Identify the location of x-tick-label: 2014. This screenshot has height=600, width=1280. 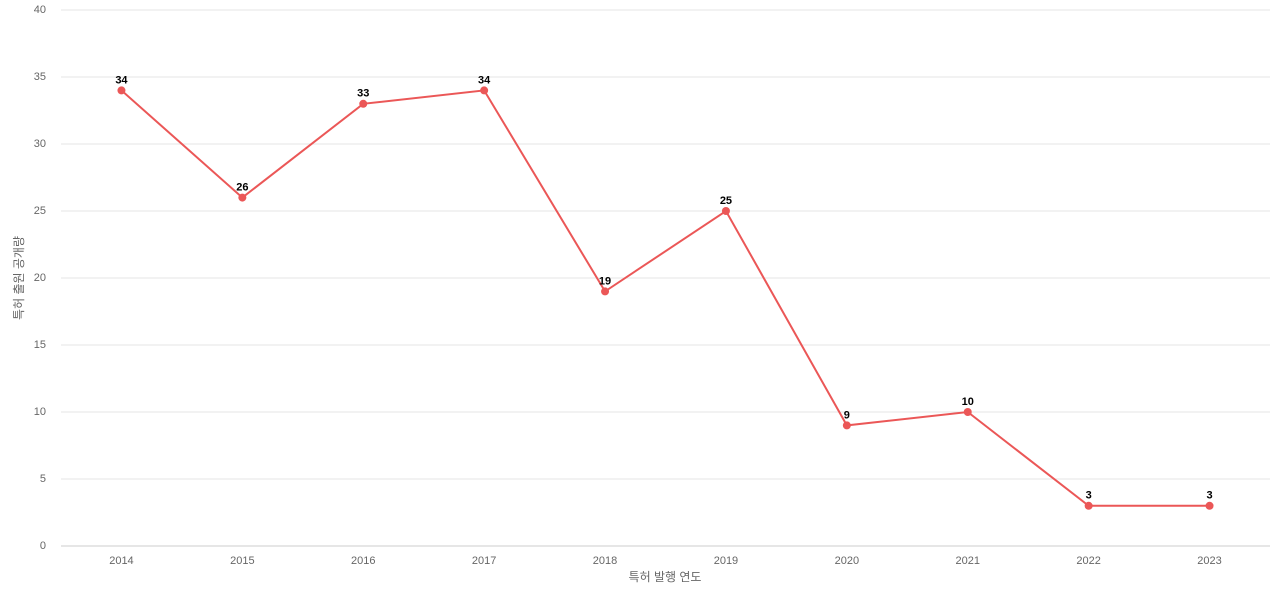
(121, 561).